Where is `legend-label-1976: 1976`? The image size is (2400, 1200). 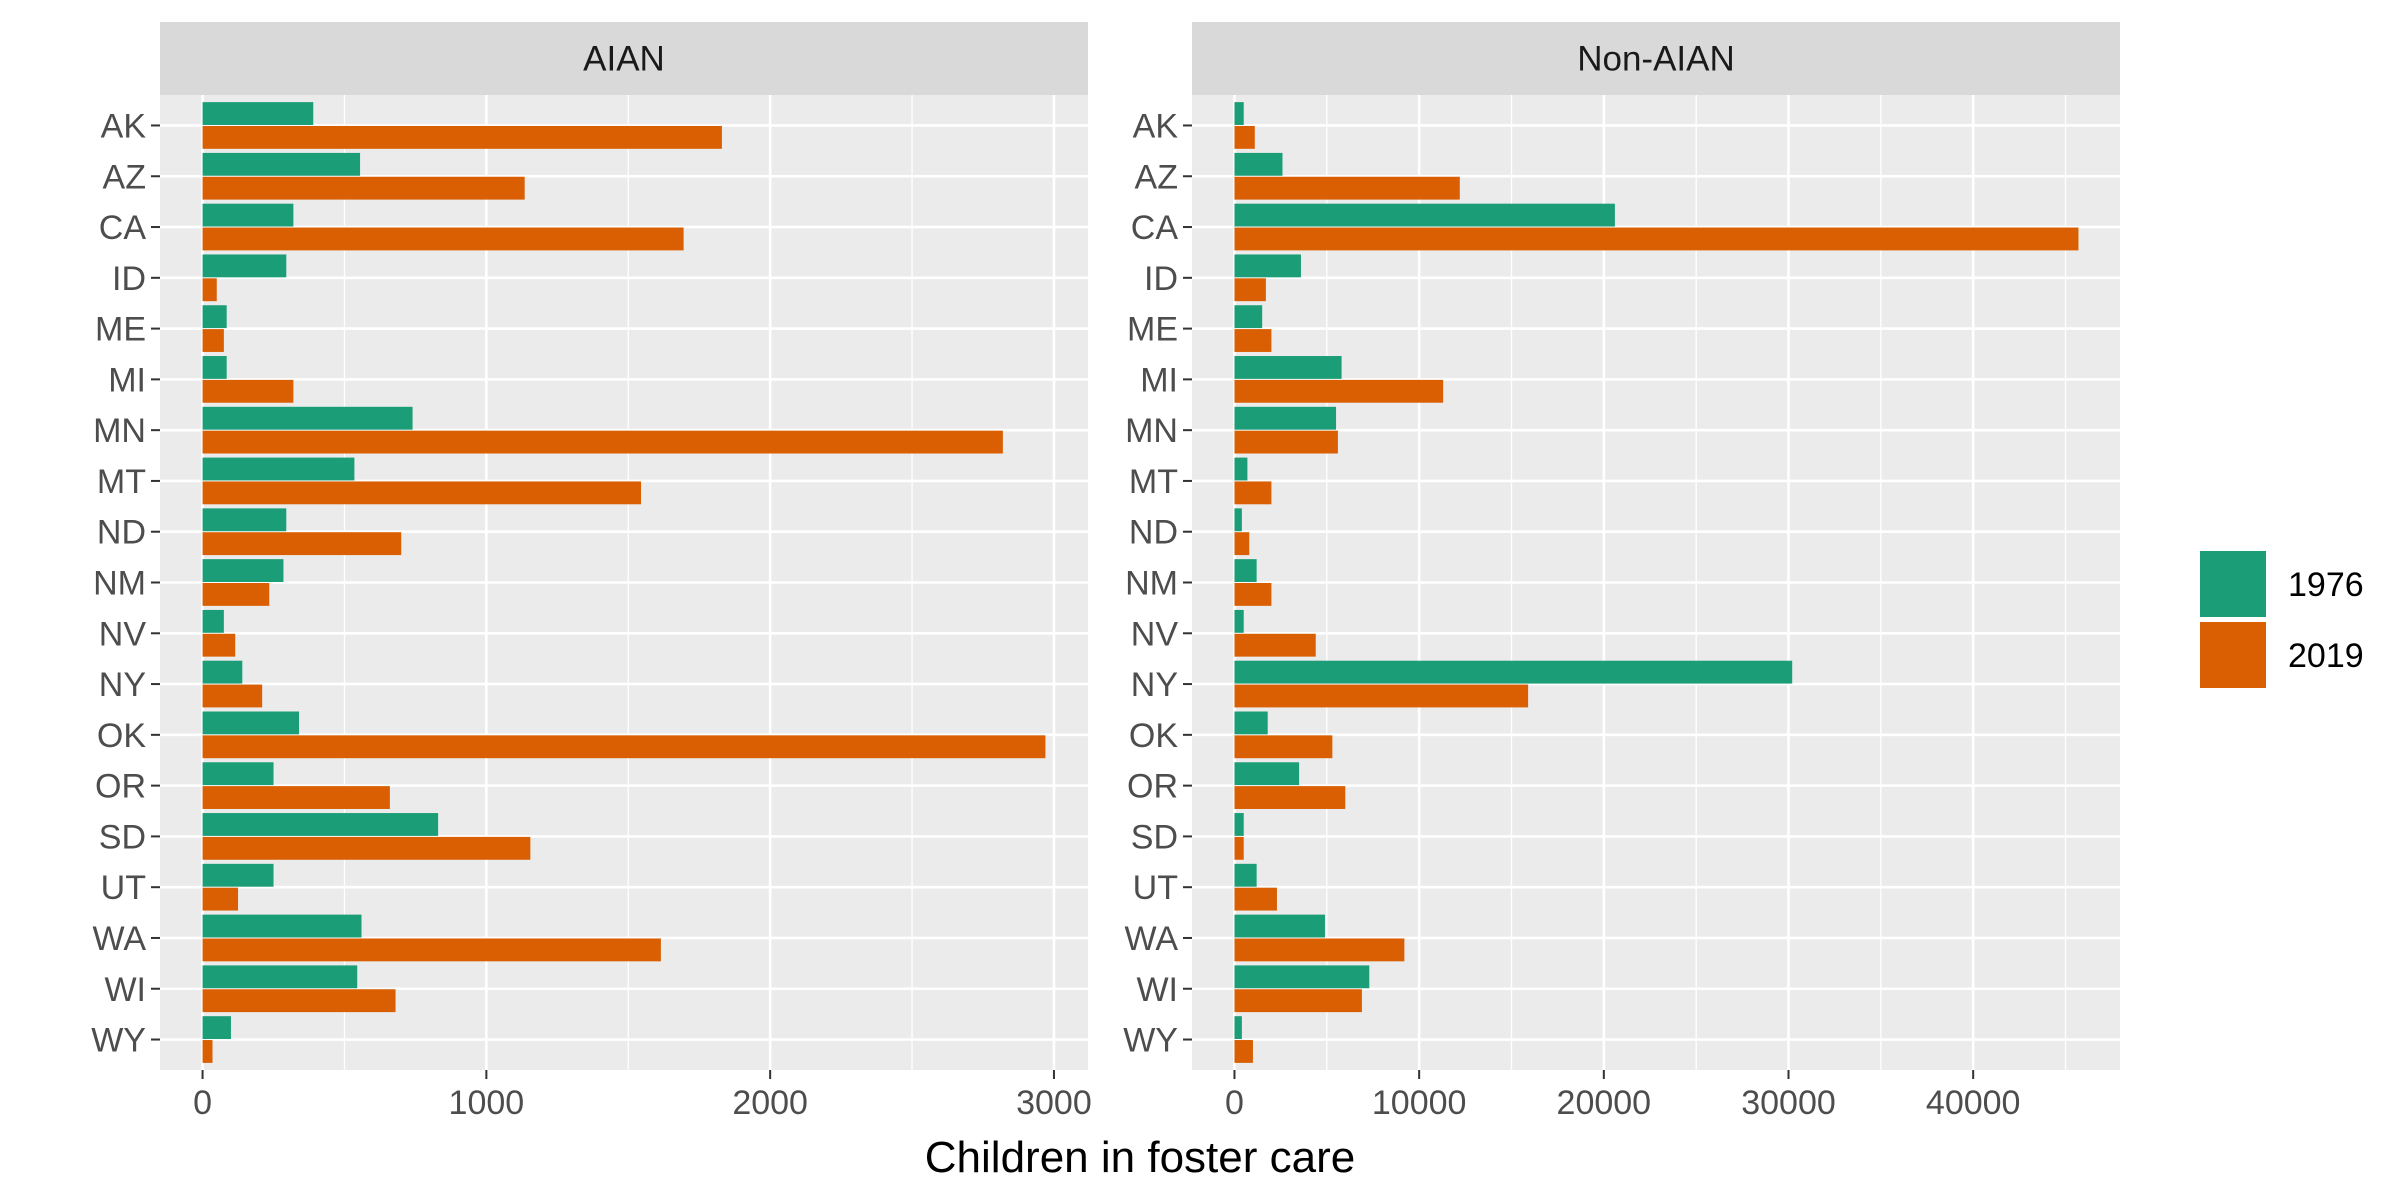 legend-label-1976: 1976 is located at coordinates (2326, 585).